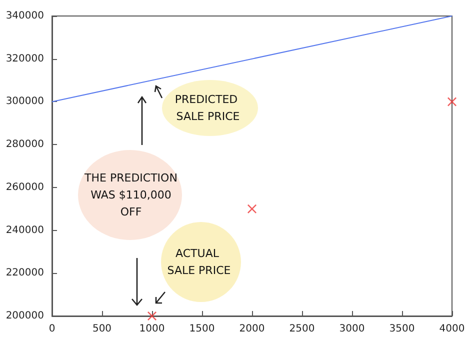 This screenshot has width=475, height=341. What do you see at coordinates (402, 329) in the screenshot?
I see `x-tick-label: 3500` at bounding box center [402, 329].